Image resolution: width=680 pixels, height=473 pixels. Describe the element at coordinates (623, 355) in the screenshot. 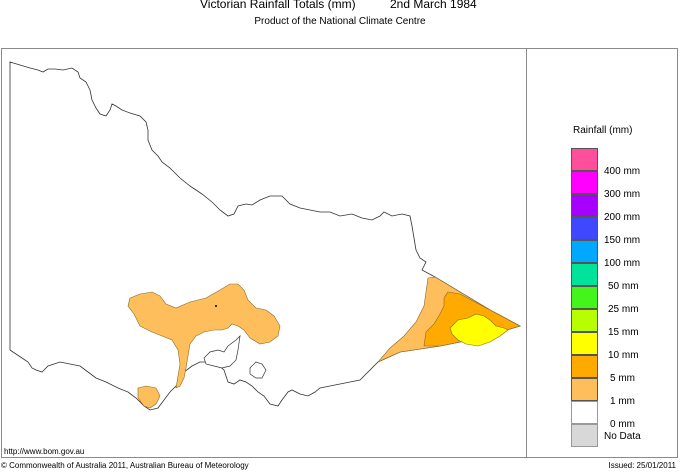

I see `legend-label: 10 mm` at that location.